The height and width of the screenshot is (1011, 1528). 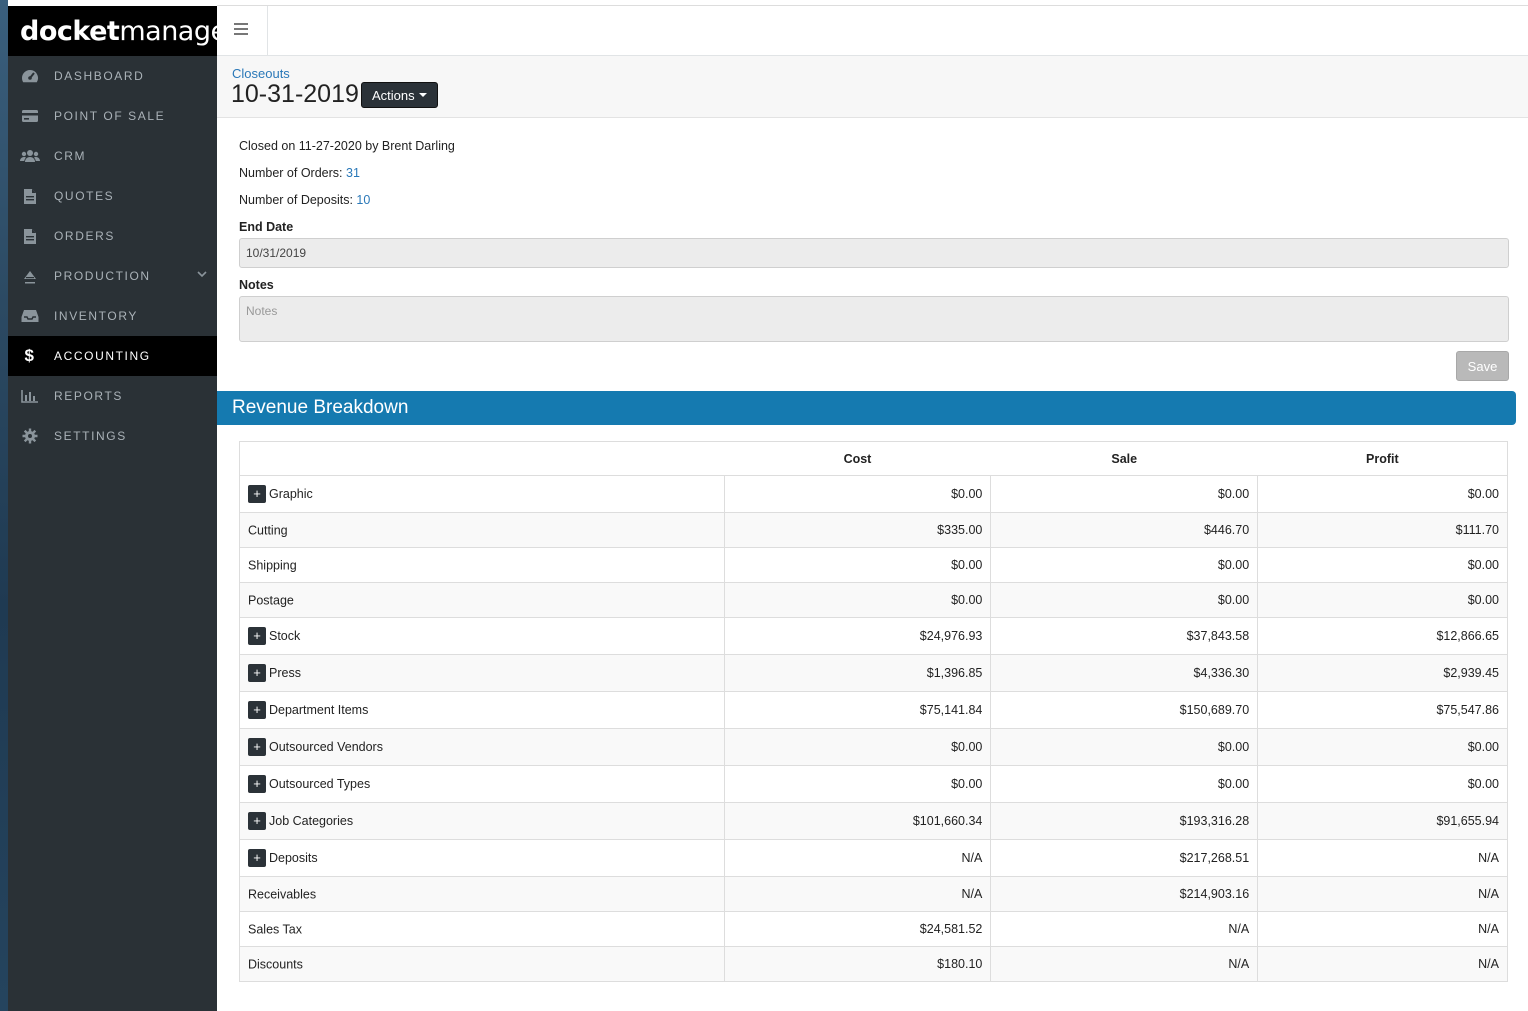 I want to click on row-name: Stock, so click(x=285, y=636).